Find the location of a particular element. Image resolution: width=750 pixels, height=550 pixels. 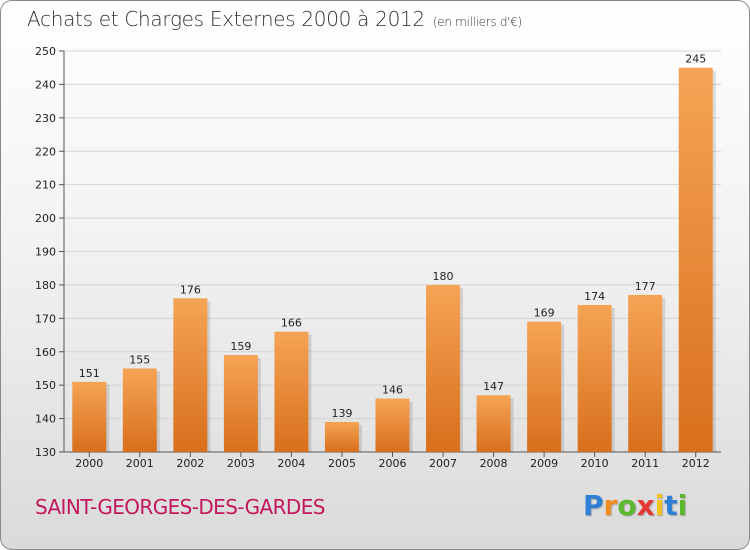

logo-letter: x is located at coordinates (645, 505).